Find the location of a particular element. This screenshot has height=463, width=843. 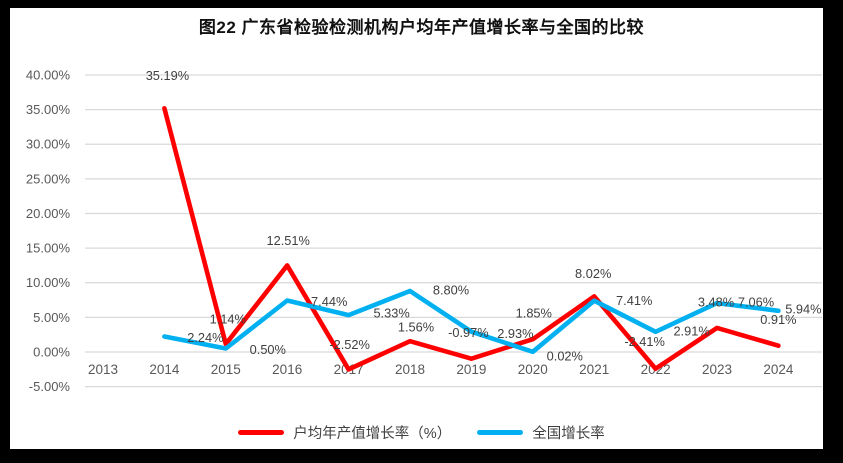

svg-text: 12.51% is located at coordinates (287, 240).